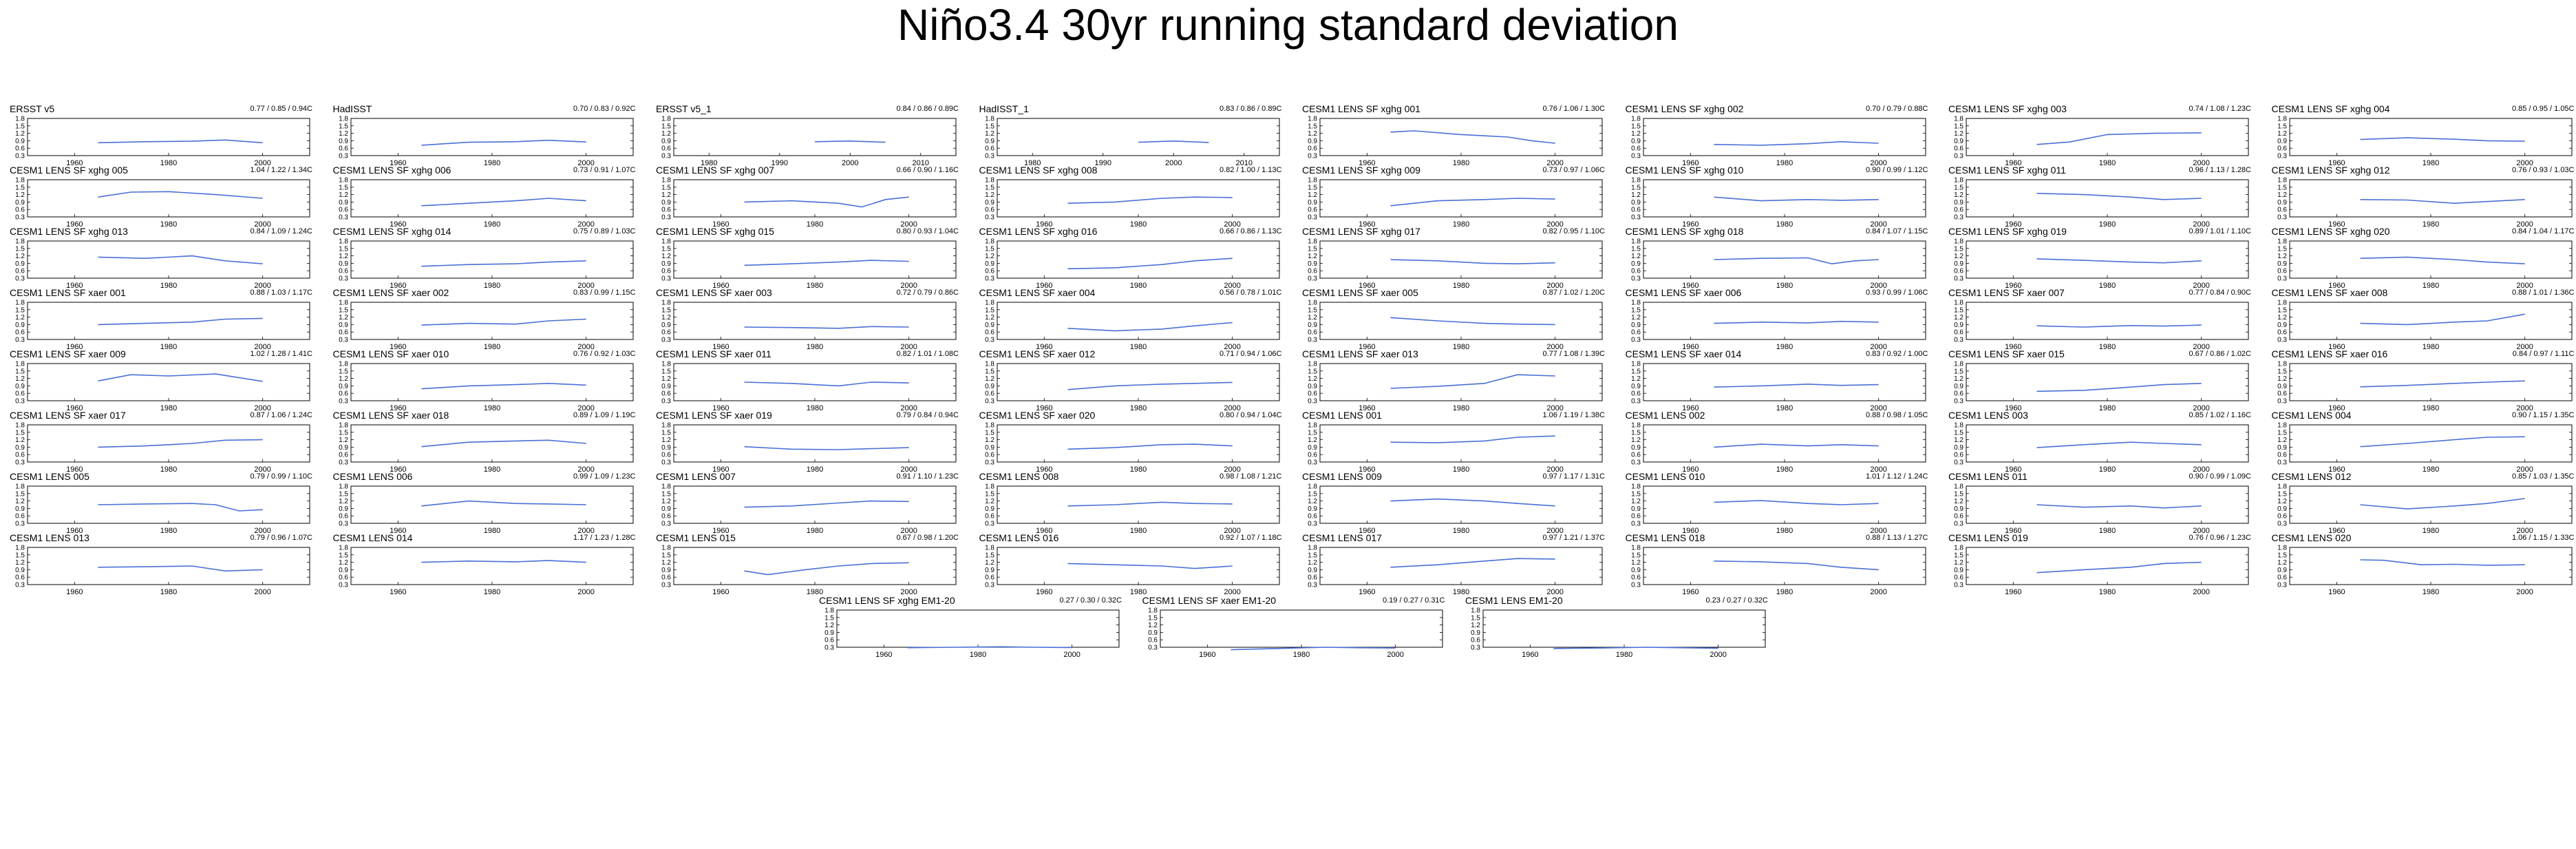  I want to click on panel-title: CESM1 LENS SF xaer 010, so click(390, 353).